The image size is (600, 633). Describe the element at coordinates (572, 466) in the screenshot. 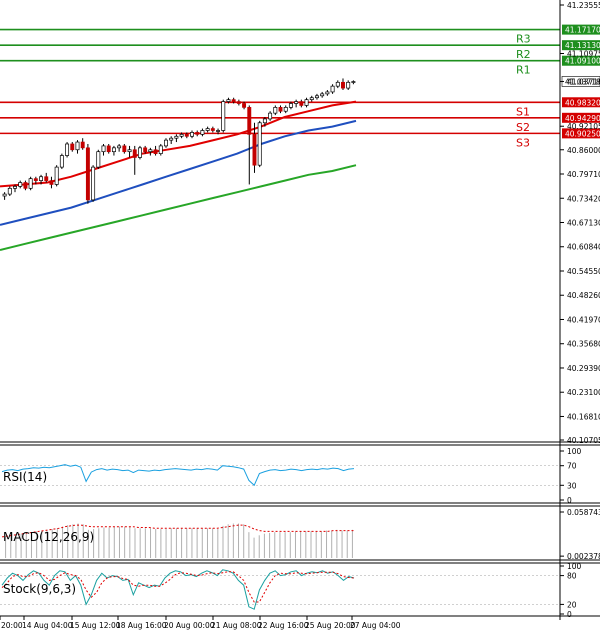

I see `panel-axis-tick-label: 70` at that location.